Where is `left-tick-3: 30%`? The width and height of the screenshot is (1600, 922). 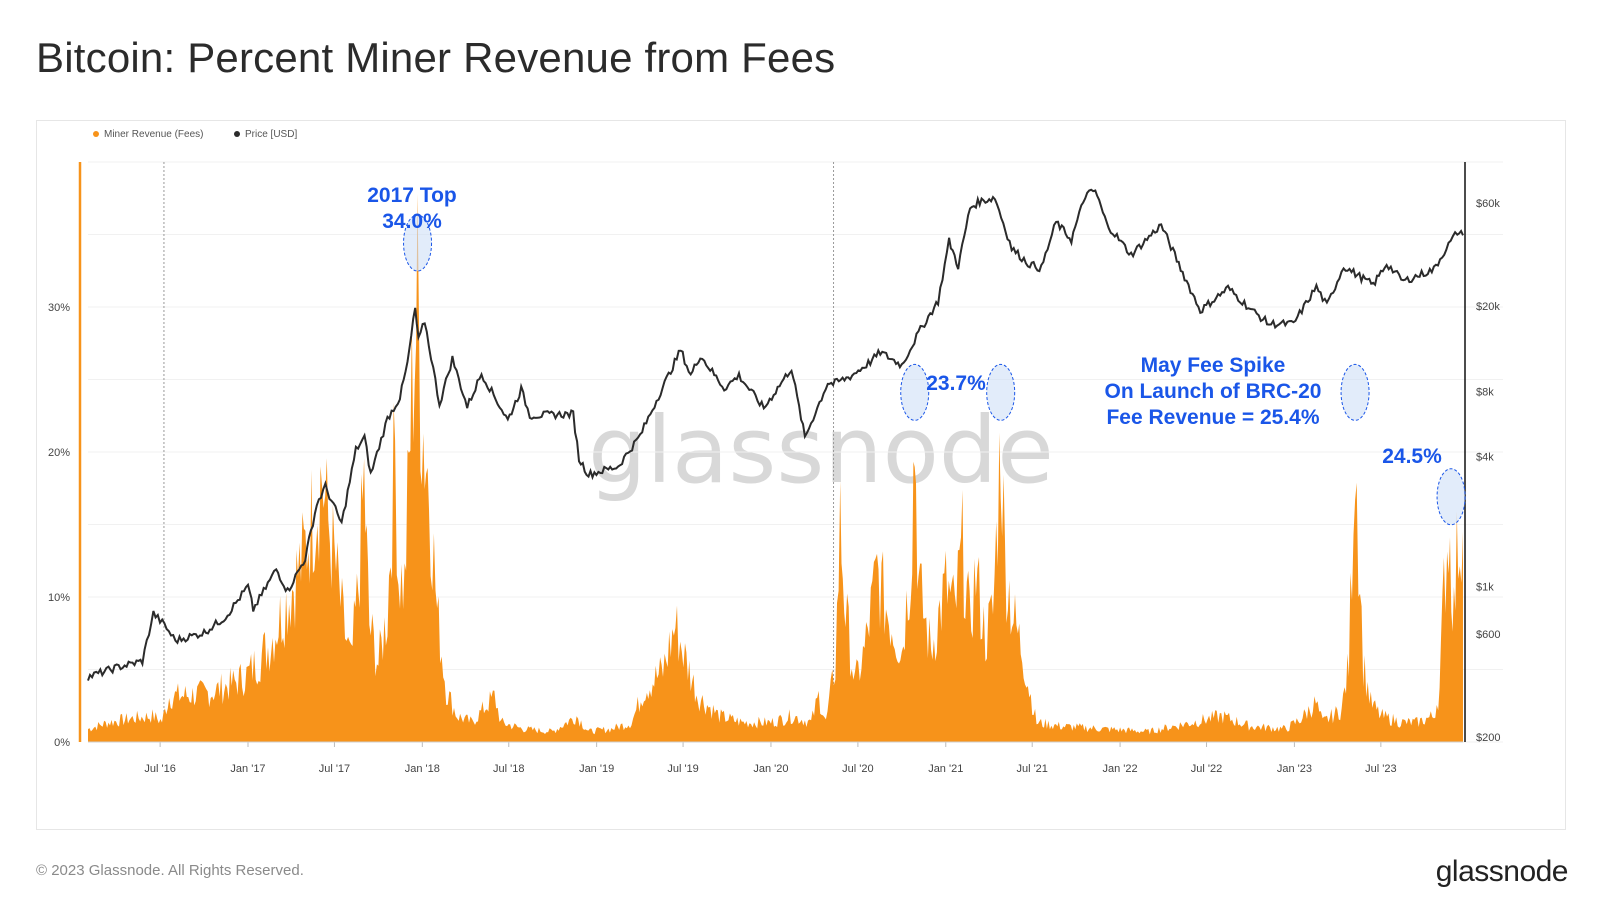 left-tick-3: 30% is located at coordinates (59, 308).